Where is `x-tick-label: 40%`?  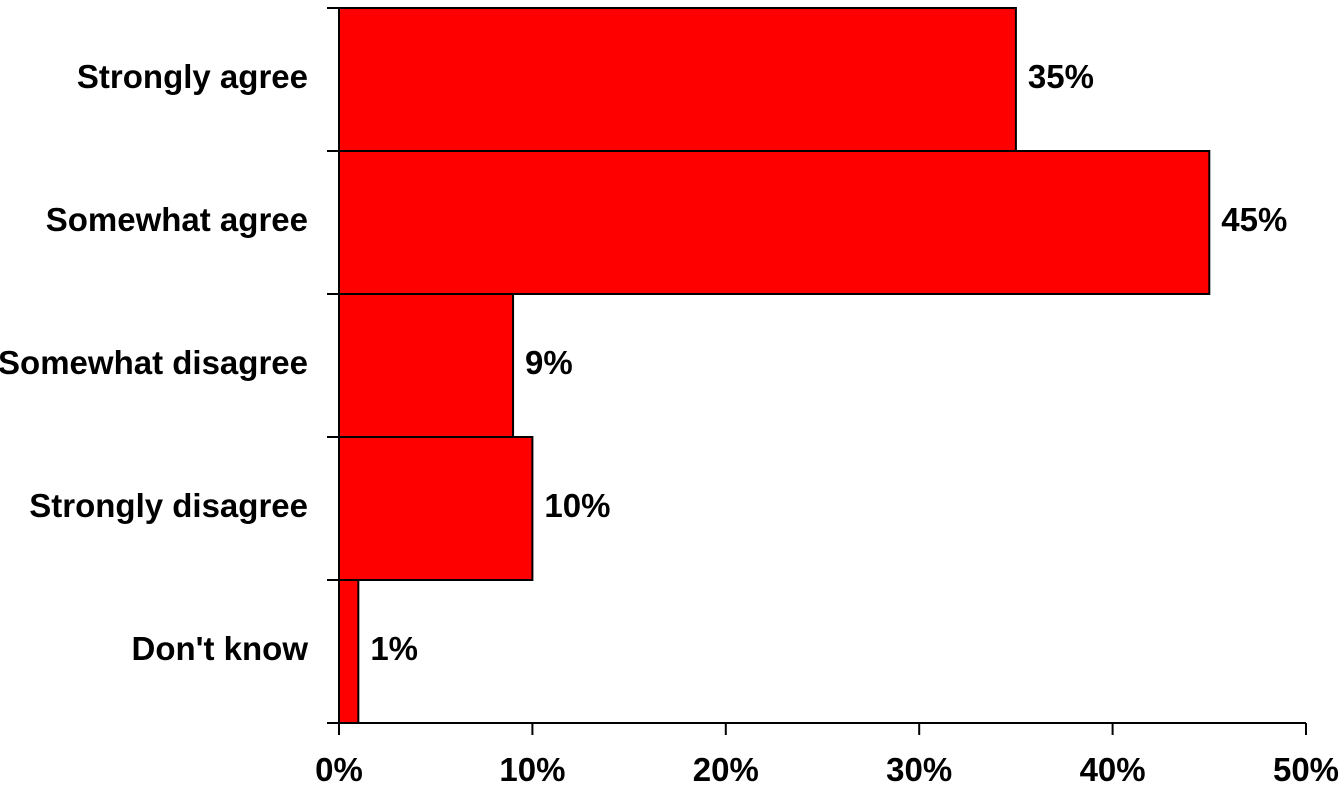
x-tick-label: 40% is located at coordinates (1113, 769).